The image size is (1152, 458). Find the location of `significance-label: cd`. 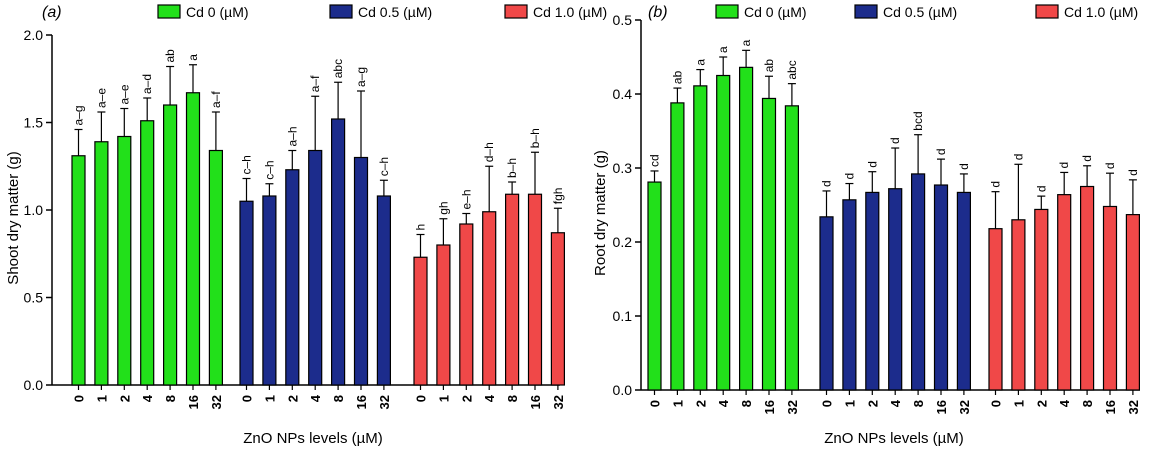

significance-label: cd is located at coordinates (655, 160).